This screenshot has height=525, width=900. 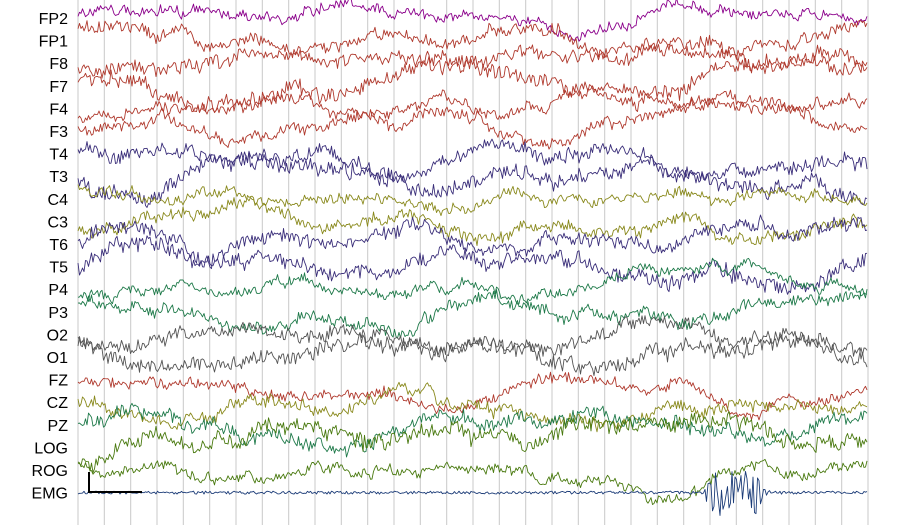 What do you see at coordinates (472, 354) in the screenshot?
I see `trace-o1` at bounding box center [472, 354].